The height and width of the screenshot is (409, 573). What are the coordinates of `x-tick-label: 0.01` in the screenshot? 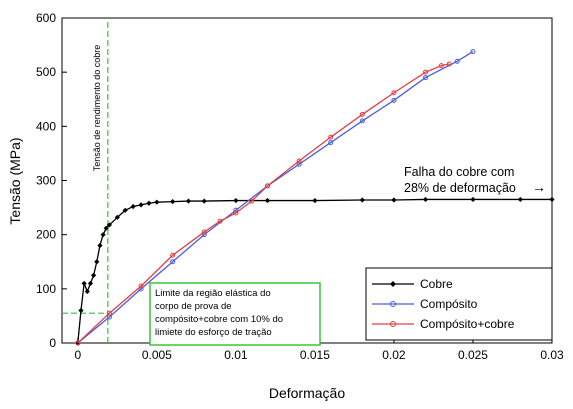 It's located at (236, 355).